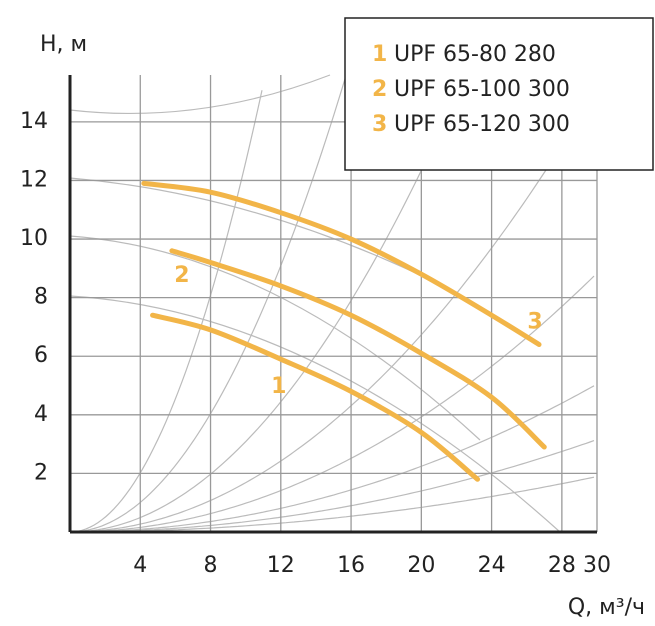 This screenshot has width=655, height=626. What do you see at coordinates (379, 124) in the screenshot?
I see `legend-number: 3` at bounding box center [379, 124].